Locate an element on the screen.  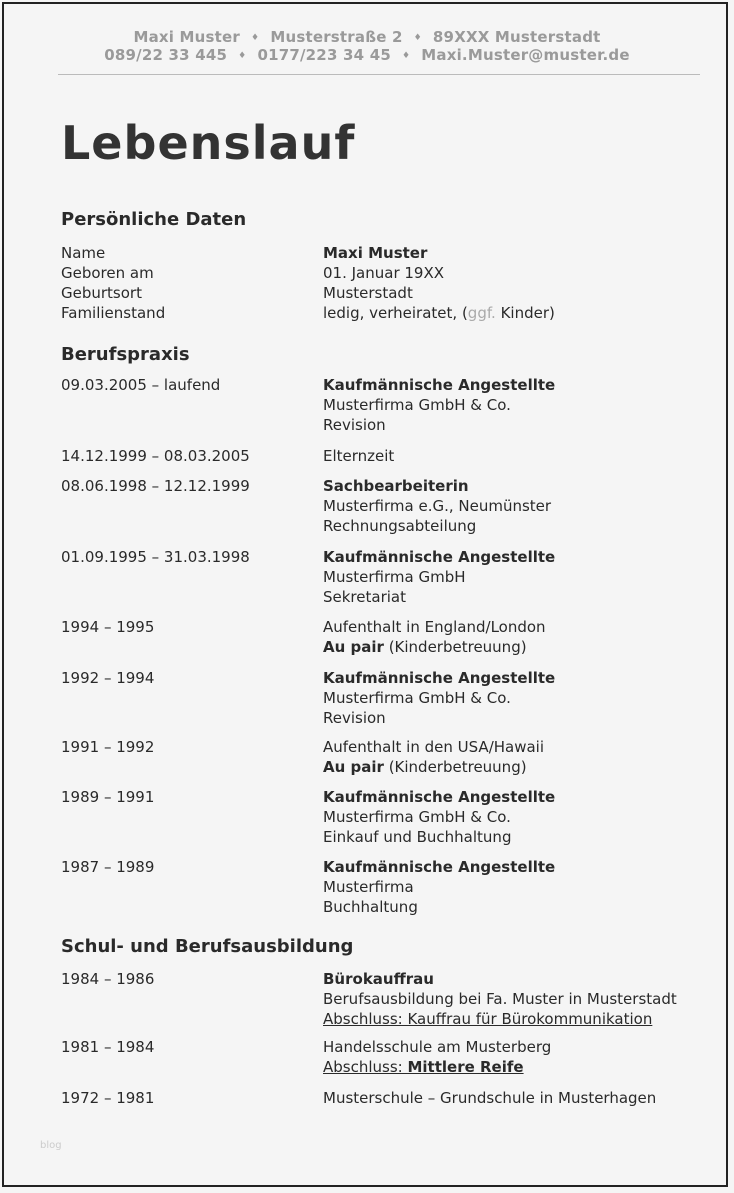
label: Geboren am is located at coordinates (107, 273).